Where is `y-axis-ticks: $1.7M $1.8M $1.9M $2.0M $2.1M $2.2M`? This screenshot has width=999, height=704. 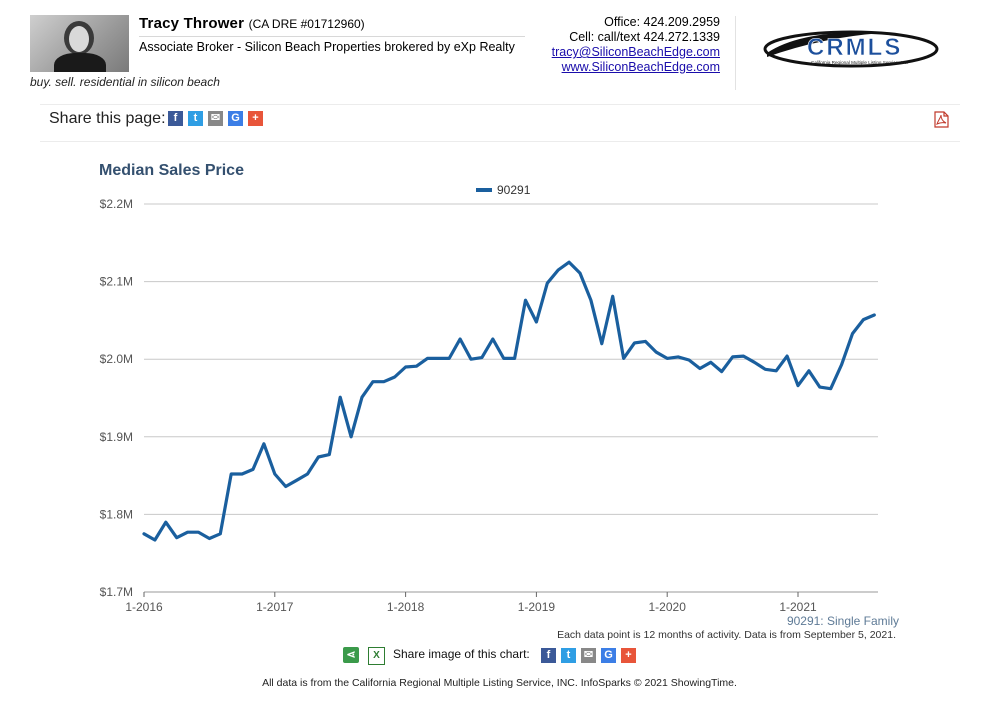
y-axis-ticks: $1.7M $1.8M $1.9M $2.0M $2.1M $2.2M is located at coordinates (116, 398).